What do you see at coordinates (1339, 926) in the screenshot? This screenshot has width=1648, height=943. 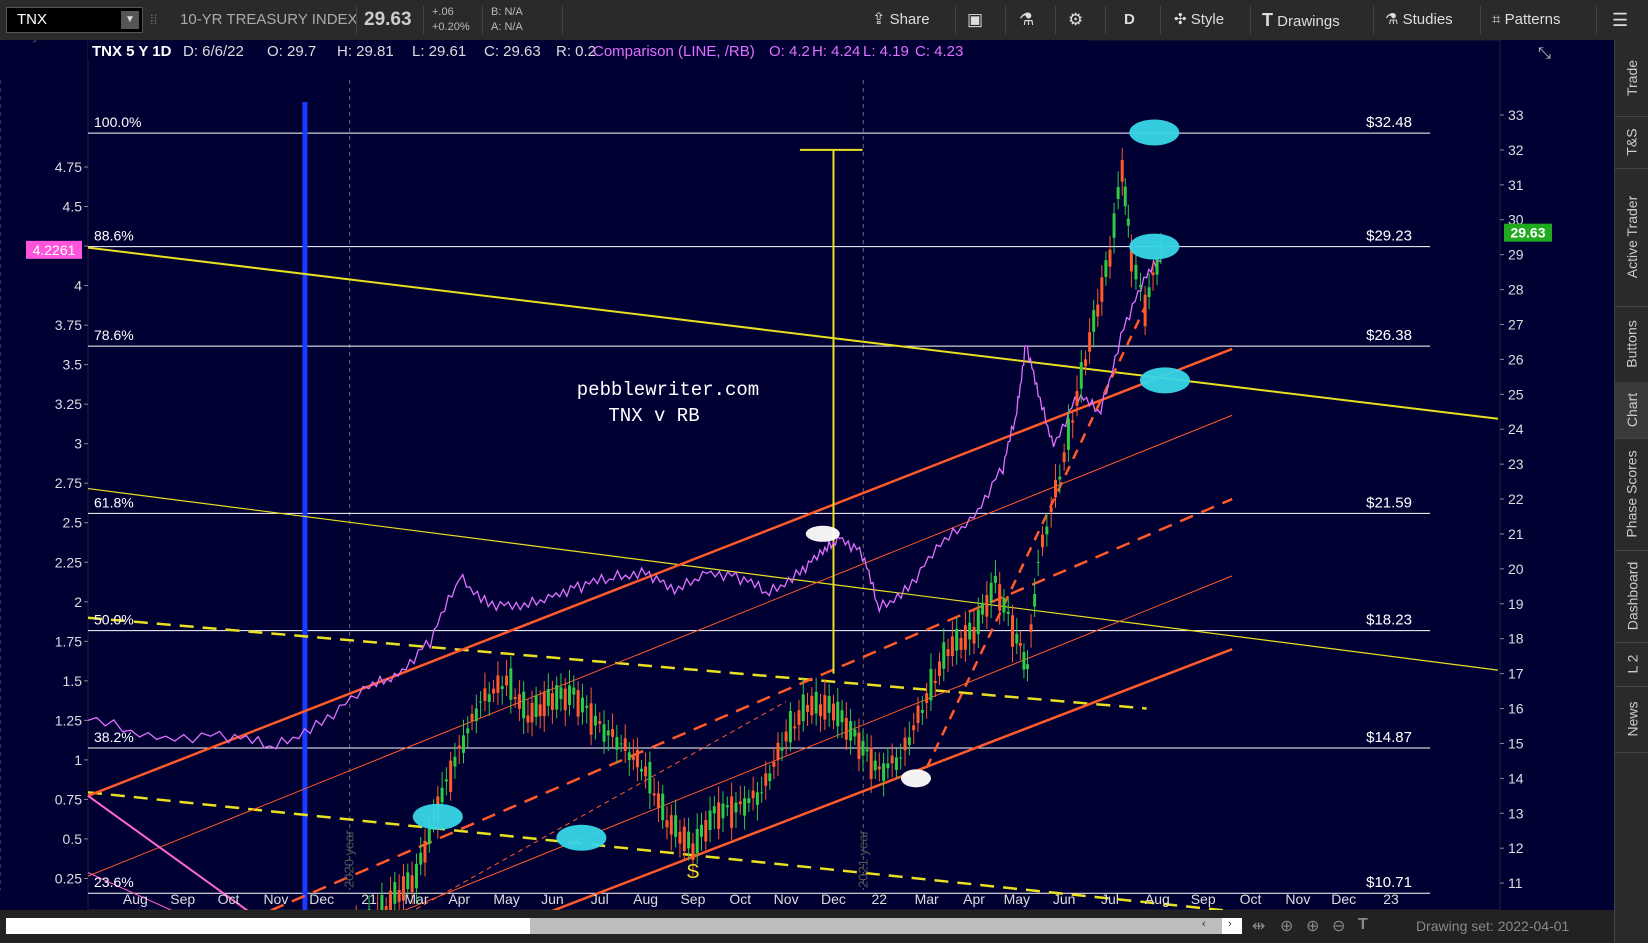 I see `zoom-out-icon: ⊖` at bounding box center [1339, 926].